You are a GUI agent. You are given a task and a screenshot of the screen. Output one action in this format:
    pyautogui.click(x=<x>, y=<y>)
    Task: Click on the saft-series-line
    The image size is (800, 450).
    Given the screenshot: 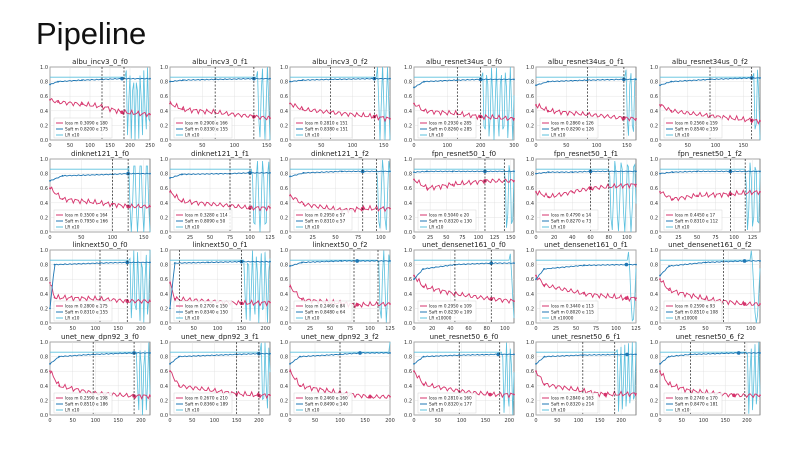 What is the action you would take?
    pyautogui.click(x=464, y=171)
    